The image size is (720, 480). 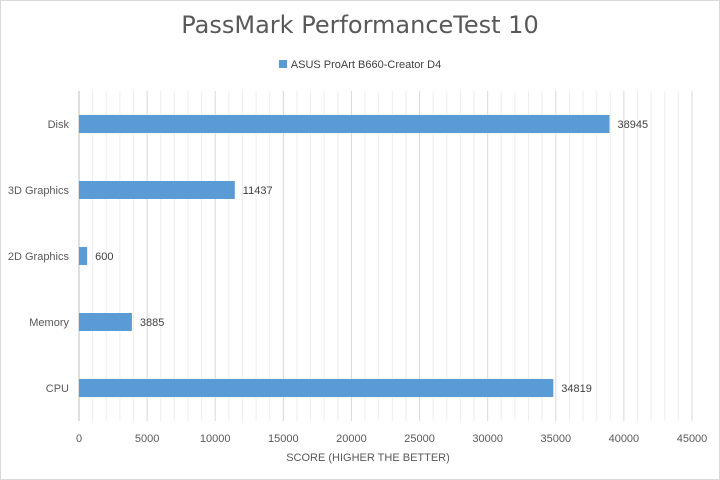 What do you see at coordinates (624, 439) in the screenshot?
I see `x-tick-label: 40000` at bounding box center [624, 439].